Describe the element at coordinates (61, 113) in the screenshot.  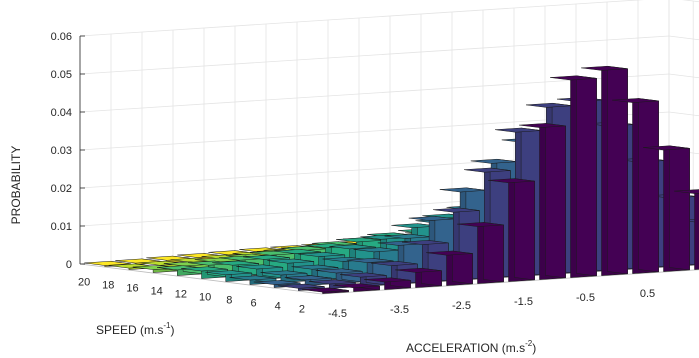
I see `z-tick-label: 0.04` at that location.